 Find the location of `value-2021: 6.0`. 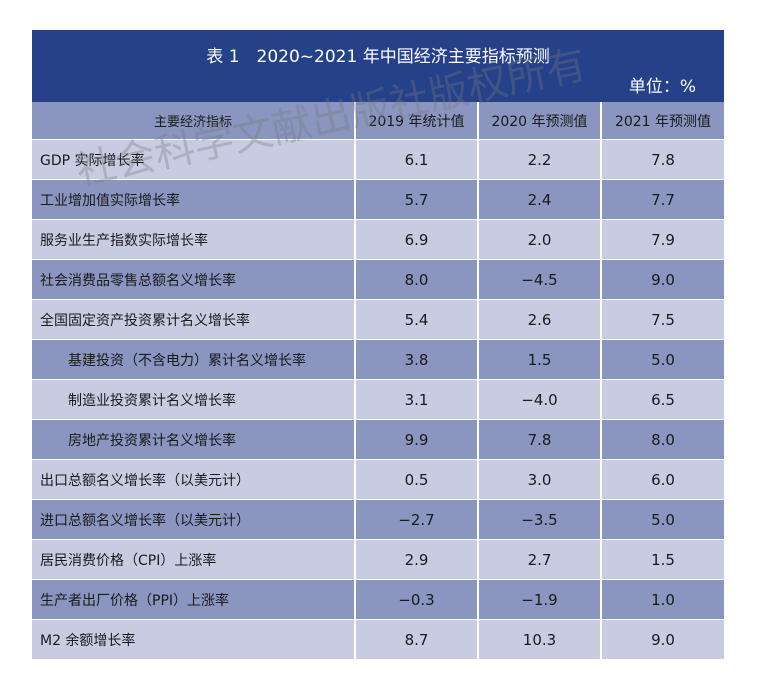

value-2021: 6.0 is located at coordinates (662, 479).